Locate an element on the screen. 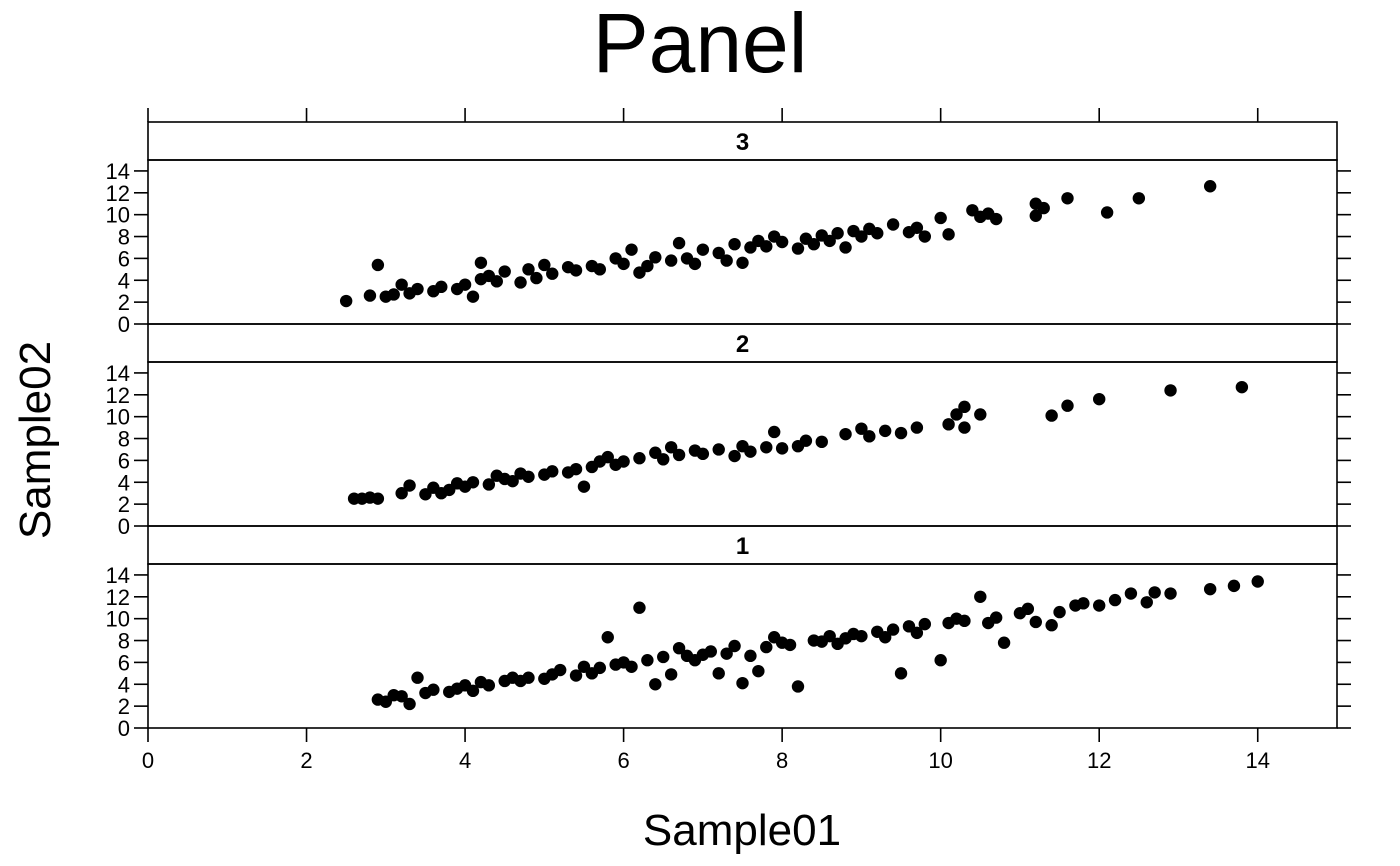 This screenshot has width=1400, height=866. x-tick-label: 12 is located at coordinates (1099, 760).